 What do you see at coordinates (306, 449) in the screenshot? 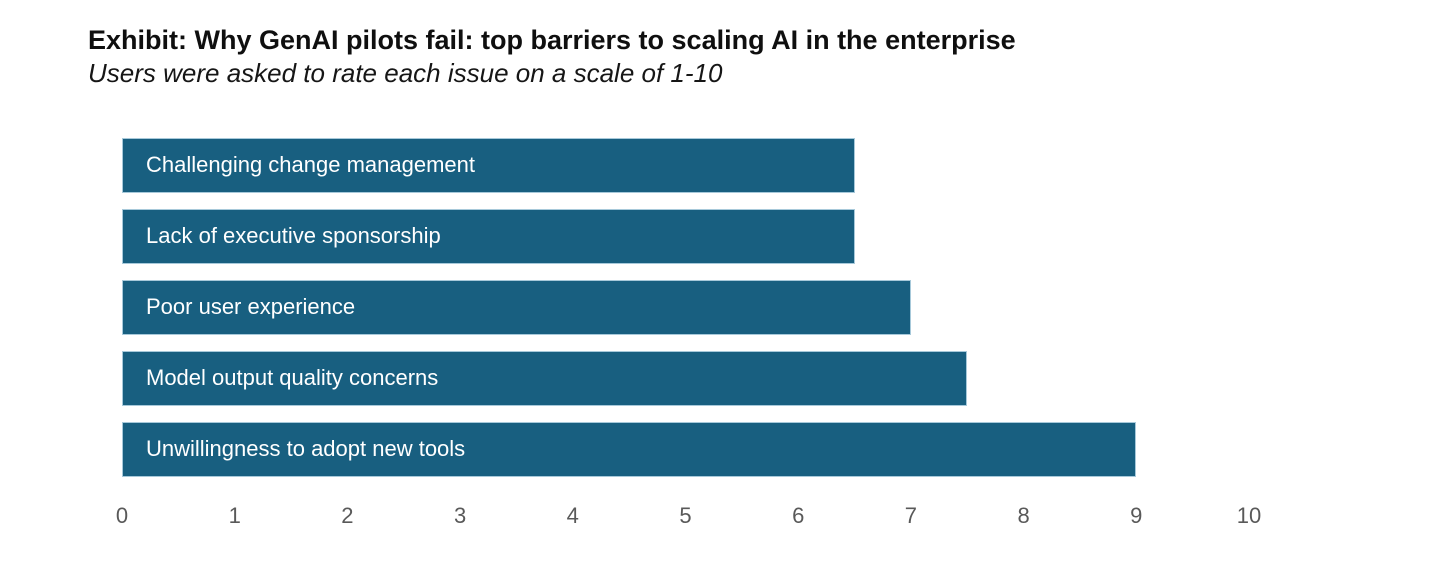
I see `bar-label: Unwillingness to adopt new tools` at bounding box center [306, 449].